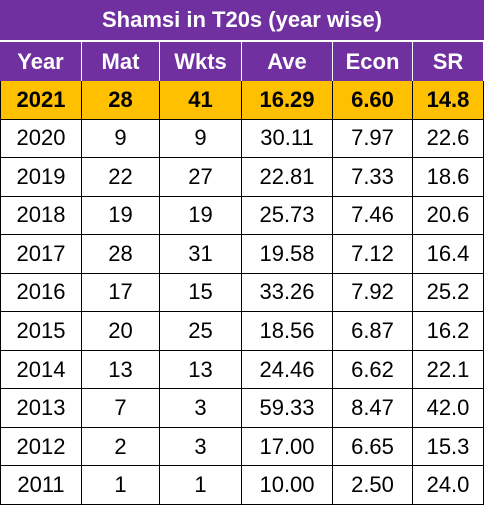  What do you see at coordinates (373, 254) in the screenshot?
I see `table-cell: 7.12` at bounding box center [373, 254].